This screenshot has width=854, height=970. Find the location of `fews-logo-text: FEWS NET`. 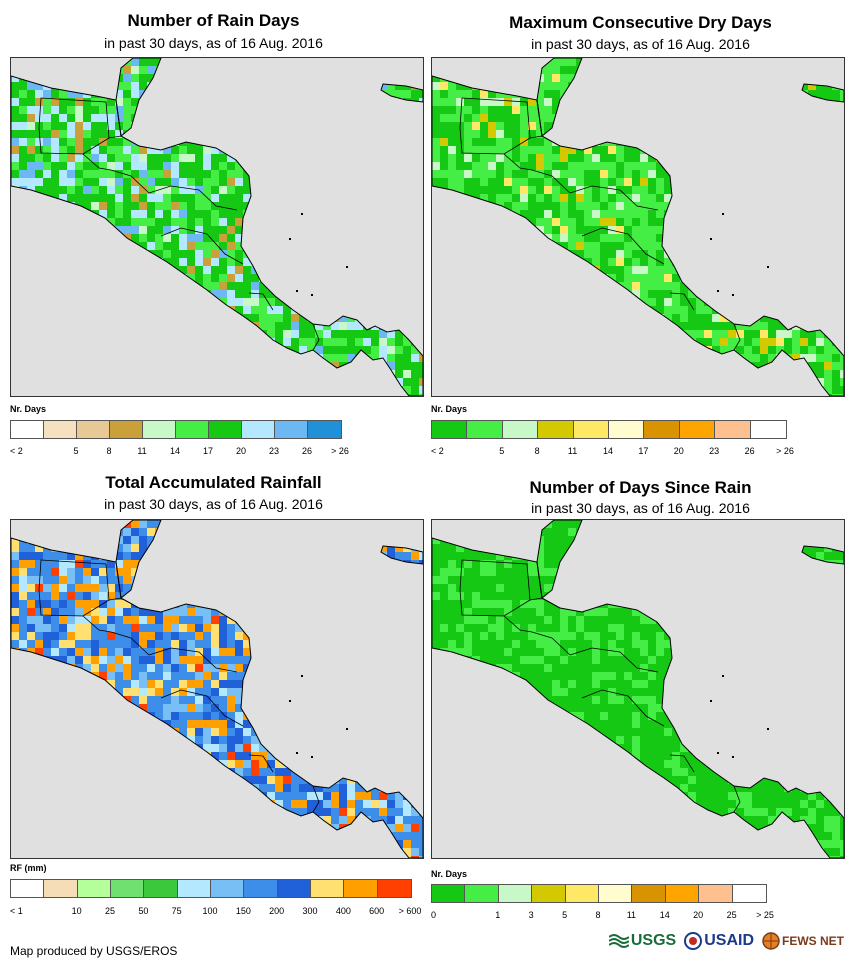

fews-logo-text: FEWS NET is located at coordinates (813, 941).